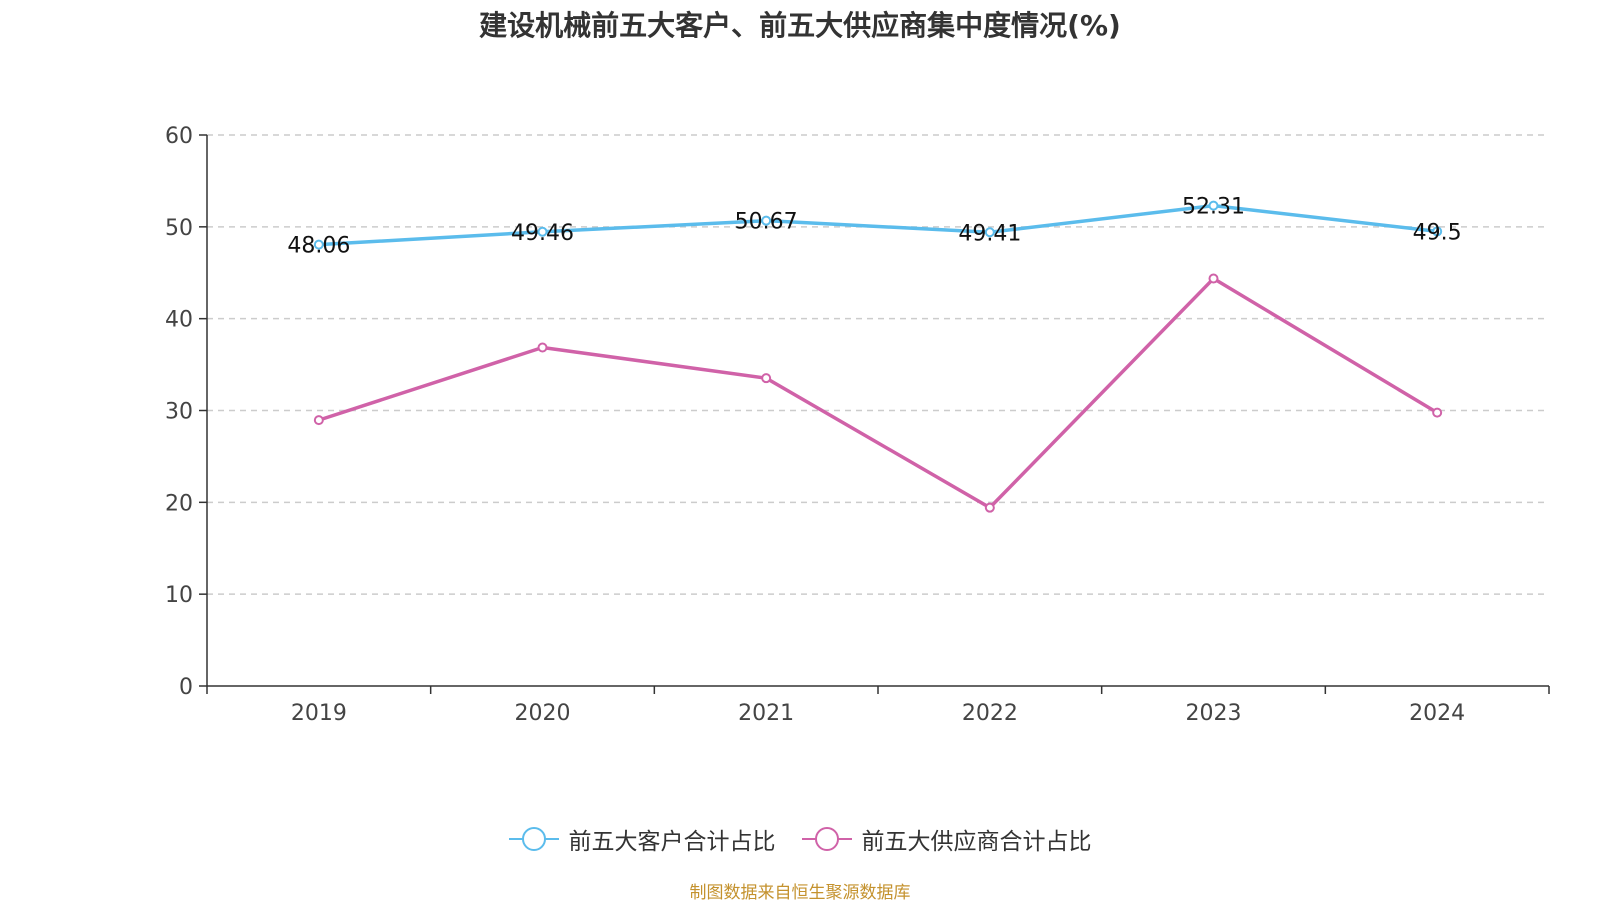 The width and height of the screenshot is (1600, 903). Describe the element at coordinates (179, 136) in the screenshot. I see `y-tick-label: 60` at that location.